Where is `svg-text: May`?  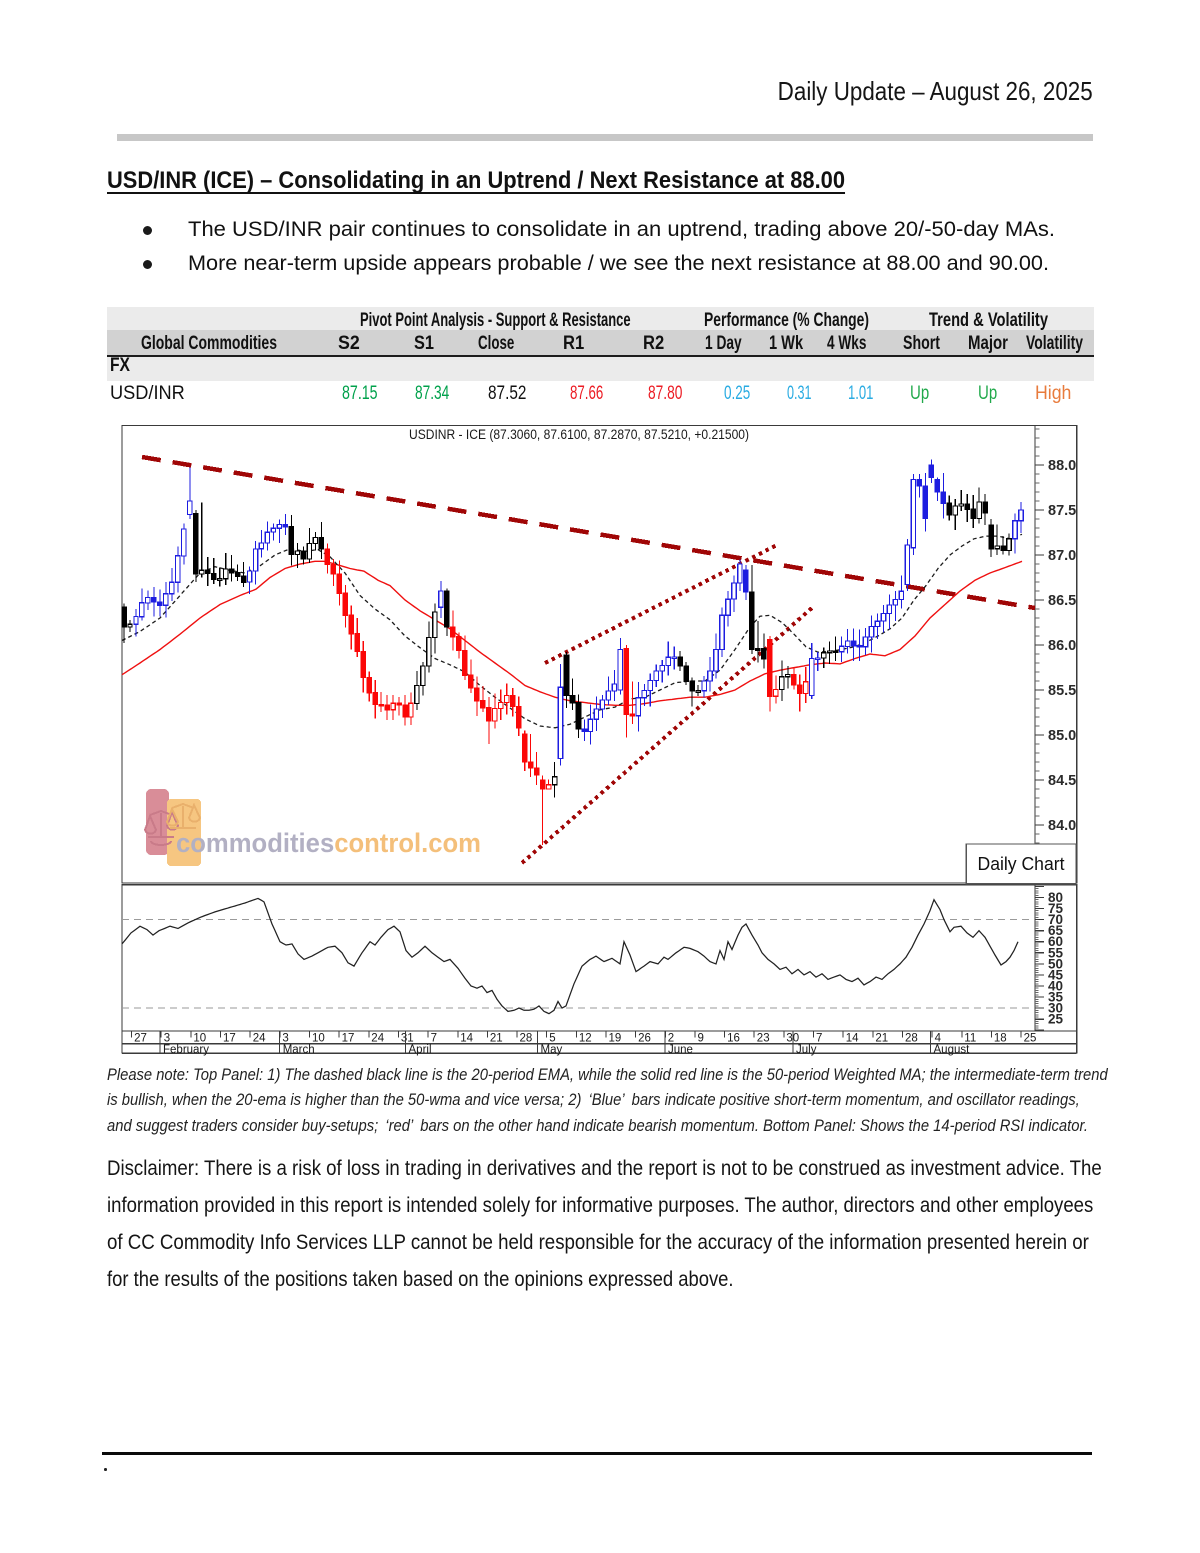 svg-text: May is located at coordinates (552, 1050).